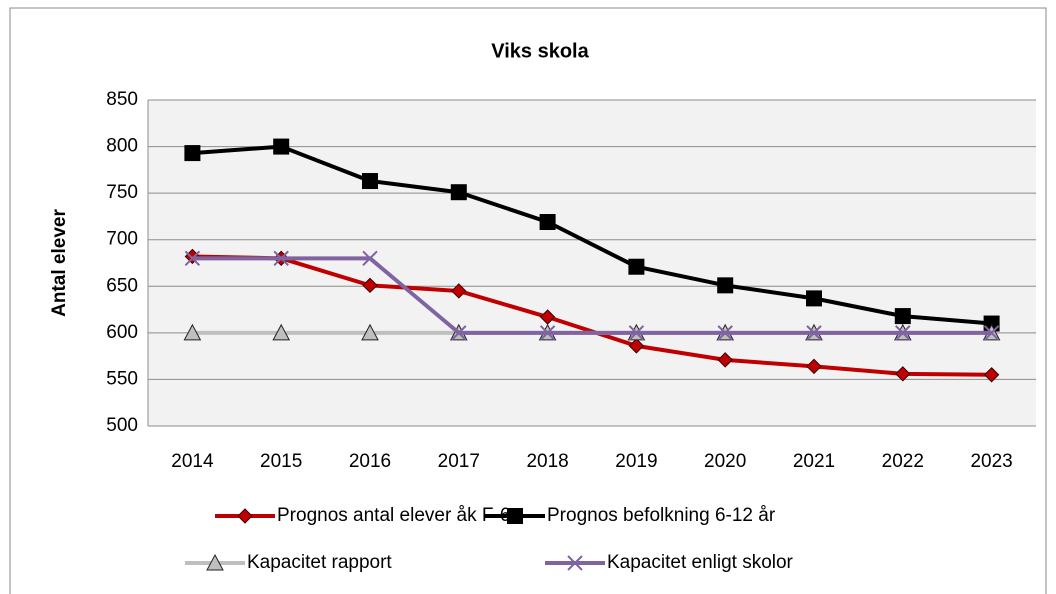  Describe the element at coordinates (319, 562) in the screenshot. I see `legend-label: Kapacitet rapport` at that location.